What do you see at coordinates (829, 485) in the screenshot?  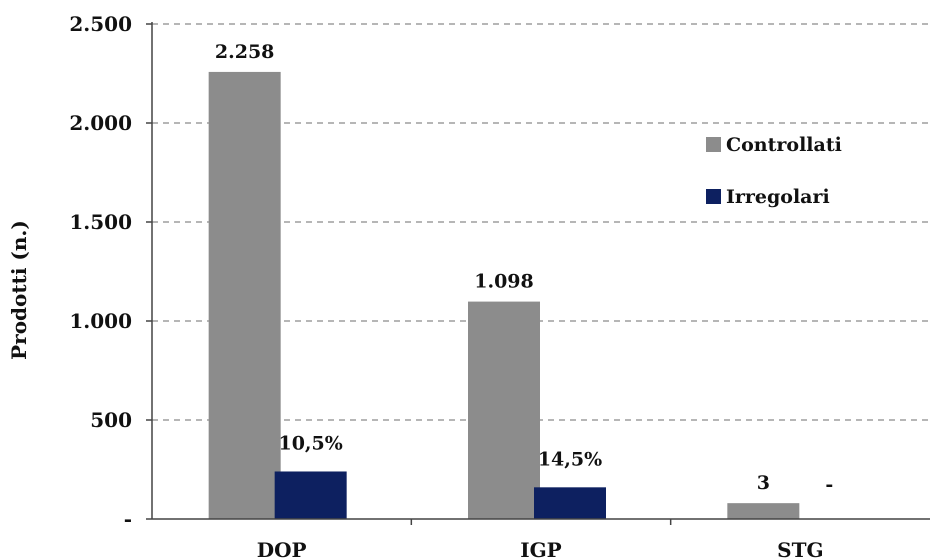 I see `data-label: -` at bounding box center [829, 485].